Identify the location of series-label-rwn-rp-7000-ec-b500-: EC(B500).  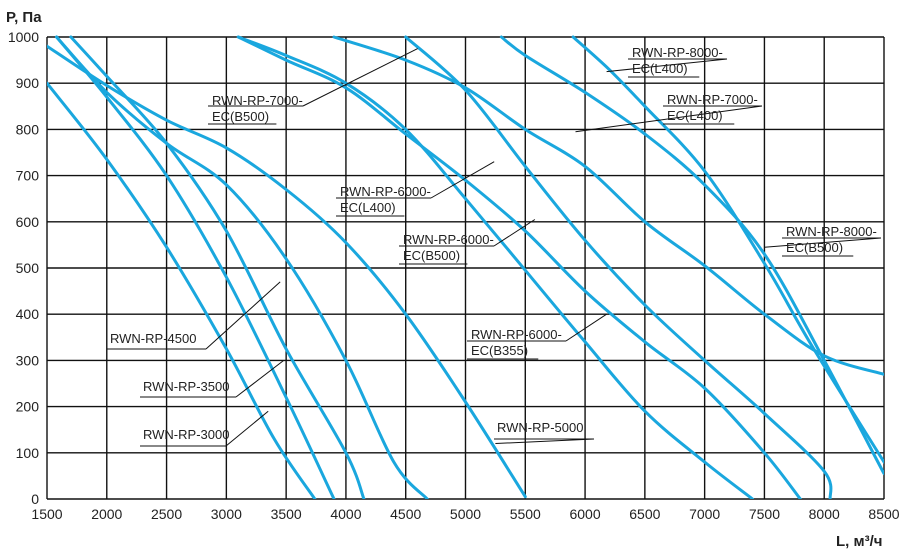
(240, 116).